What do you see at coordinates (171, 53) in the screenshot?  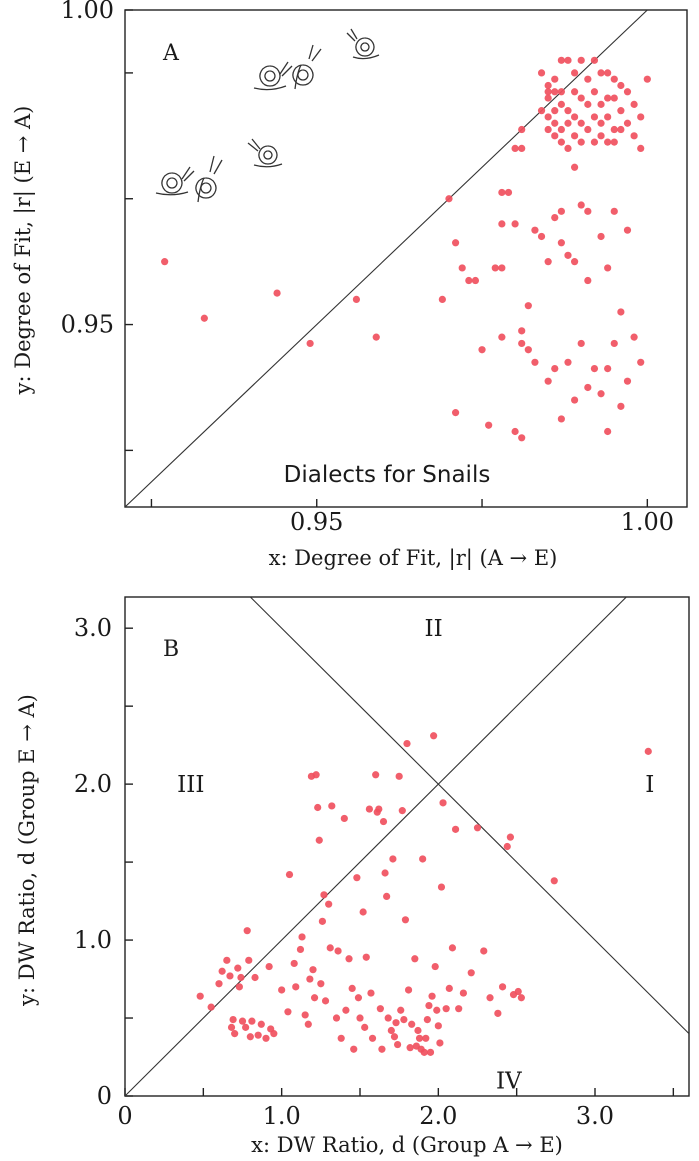 I see `panel-label: A` at bounding box center [171, 53].